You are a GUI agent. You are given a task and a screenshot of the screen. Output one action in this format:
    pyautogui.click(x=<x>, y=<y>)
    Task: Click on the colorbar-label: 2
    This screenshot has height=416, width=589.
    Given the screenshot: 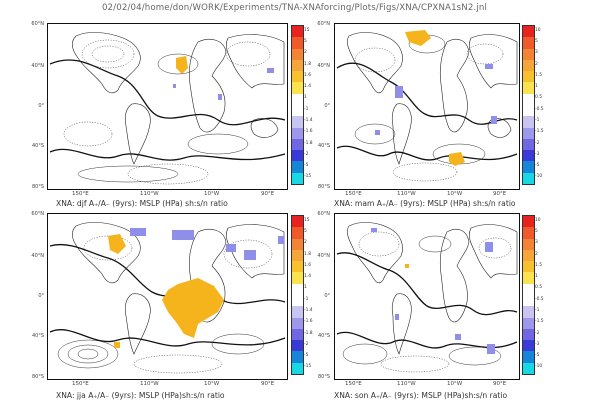 What is the action you would take?
    pyautogui.click(x=536, y=254)
    